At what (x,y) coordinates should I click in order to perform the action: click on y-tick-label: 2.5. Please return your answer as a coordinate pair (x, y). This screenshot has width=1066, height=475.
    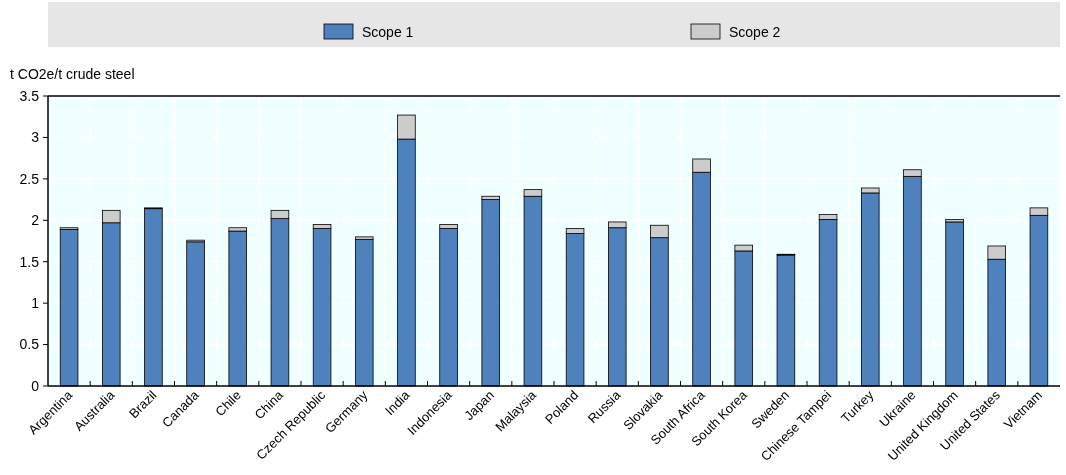
    Looking at the image, I should click on (29, 178).